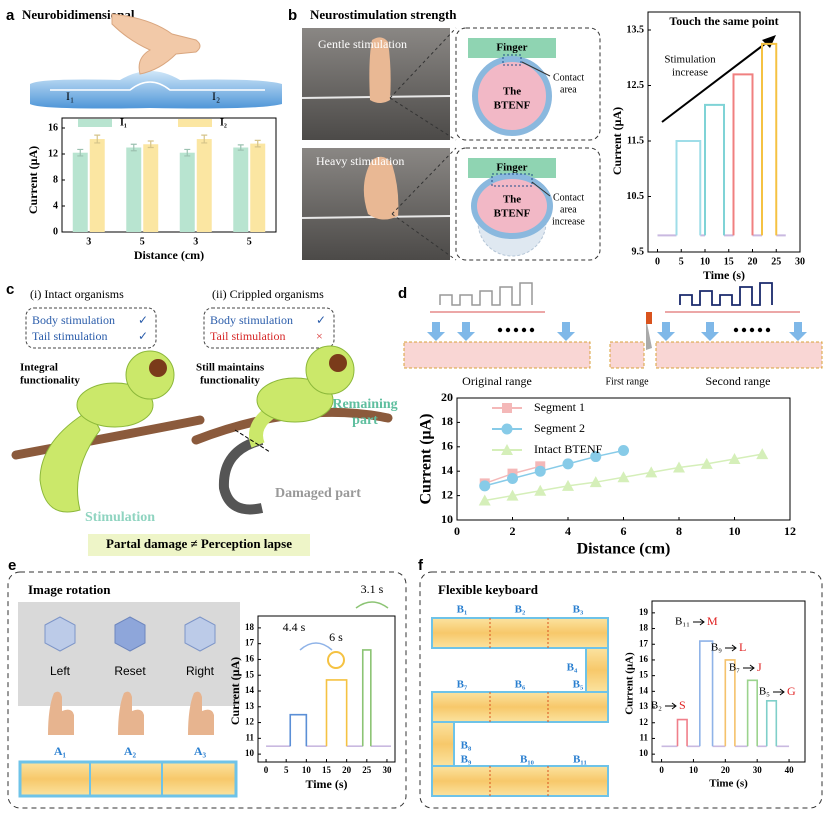 Image resolution: width=827 pixels, height=814 pixels. I want to click on waveform, so click(726, 294).